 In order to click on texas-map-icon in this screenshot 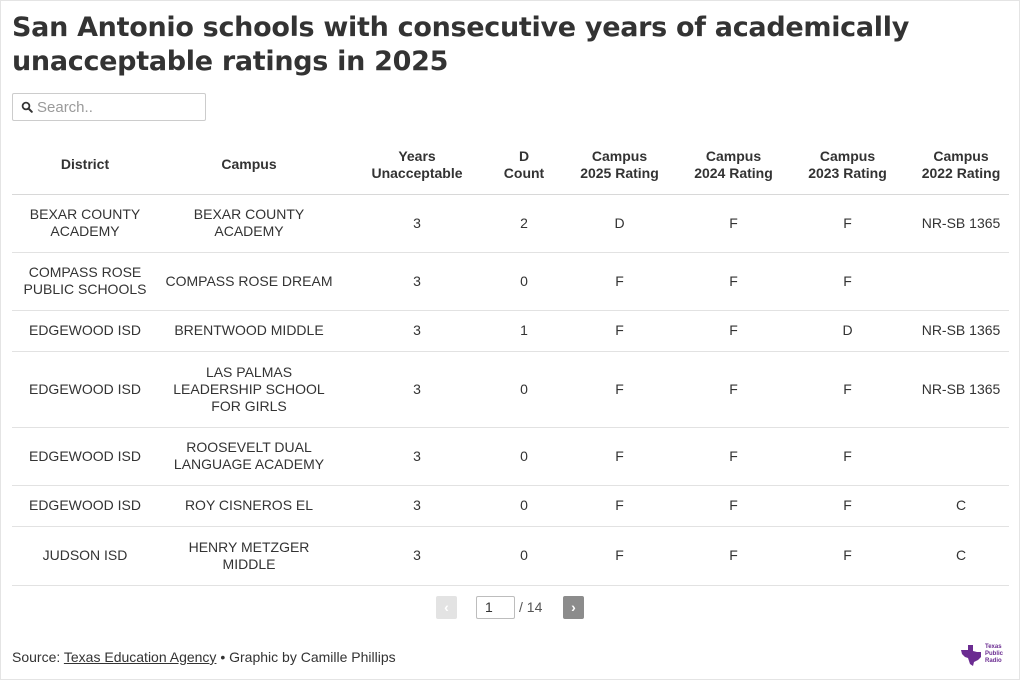, I will do `click(971, 655)`.